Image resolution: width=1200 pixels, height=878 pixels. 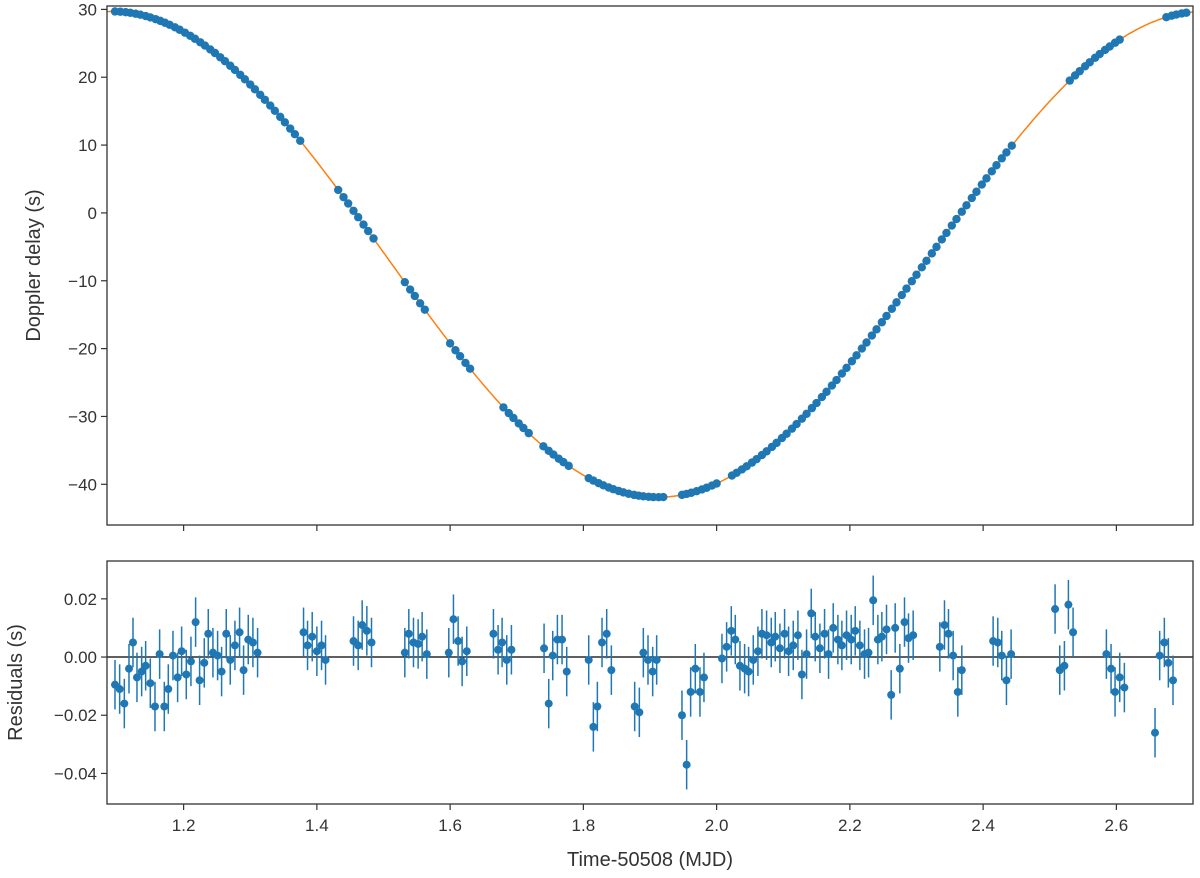 What do you see at coordinates (16, 682) in the screenshot?
I see `bottom-y-axis-label: Residuals (s)` at bounding box center [16, 682].